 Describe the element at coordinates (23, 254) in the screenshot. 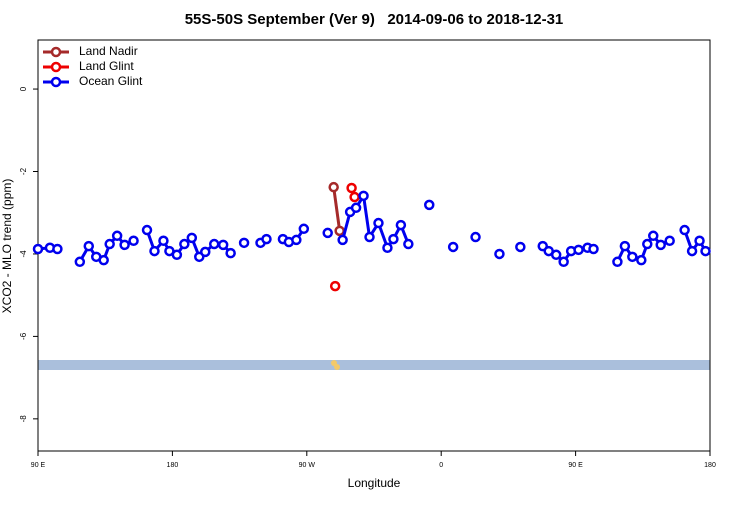

I see `y-tick-label: -4` at that location.